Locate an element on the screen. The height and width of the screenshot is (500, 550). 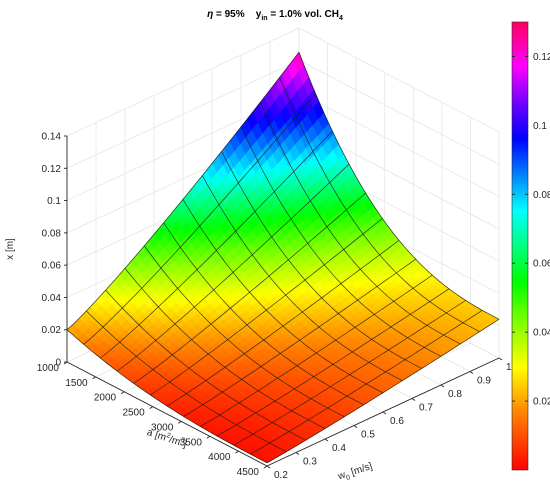
w0-tick-label: 1 is located at coordinates (509, 367).